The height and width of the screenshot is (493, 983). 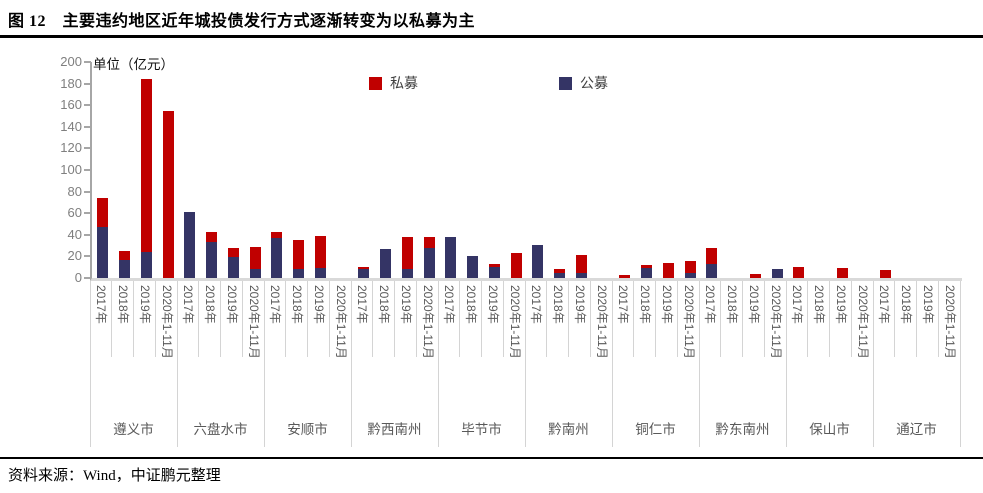 What do you see at coordinates (742, 429) in the screenshot?
I see `x-axis-city-label: 黔东南州` at bounding box center [742, 429].